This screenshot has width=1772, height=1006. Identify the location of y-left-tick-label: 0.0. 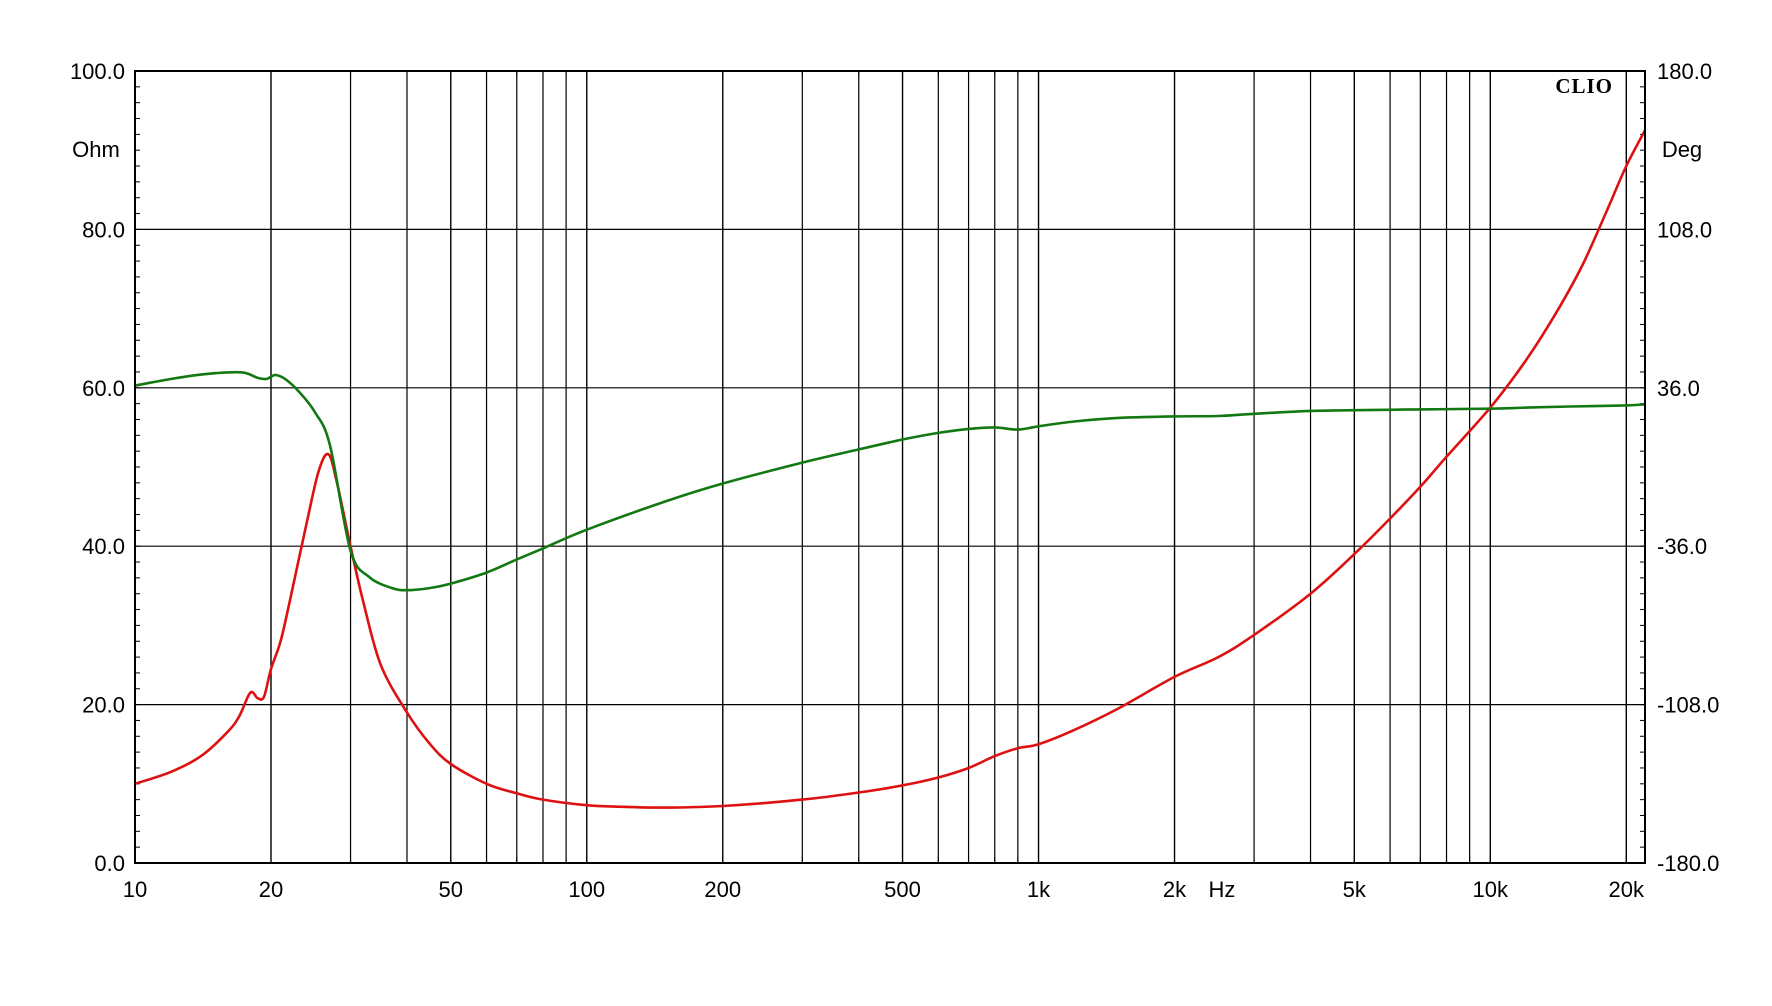
(109, 863).